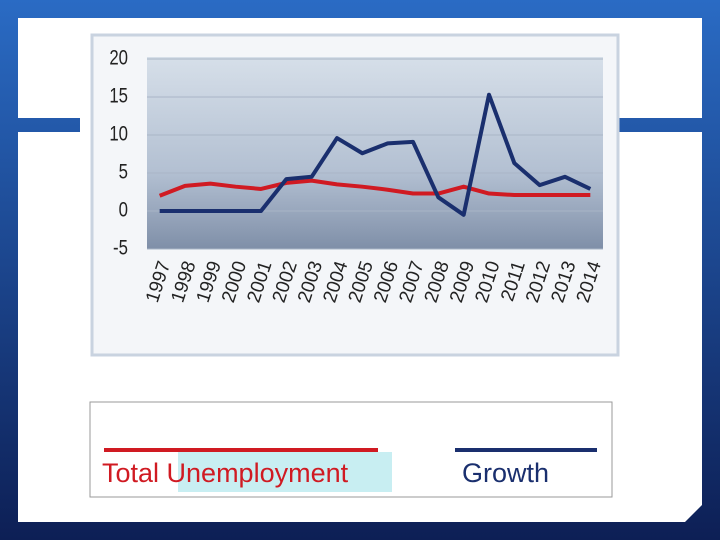 The height and width of the screenshot is (545, 720). What do you see at coordinates (118, 58) in the screenshot?
I see `y-tick-label: 20` at bounding box center [118, 58].